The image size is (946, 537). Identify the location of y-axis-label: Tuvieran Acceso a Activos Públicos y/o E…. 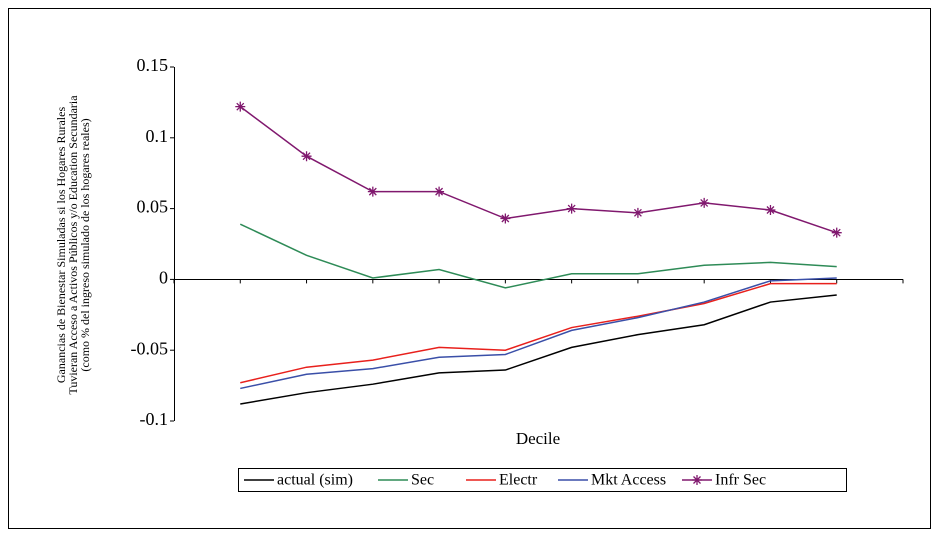
(73, 245).